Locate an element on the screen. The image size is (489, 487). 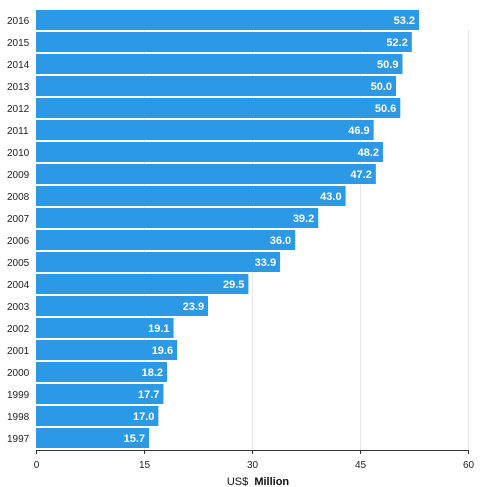
bar-value-label-2013: 50.0 is located at coordinates (381, 87).